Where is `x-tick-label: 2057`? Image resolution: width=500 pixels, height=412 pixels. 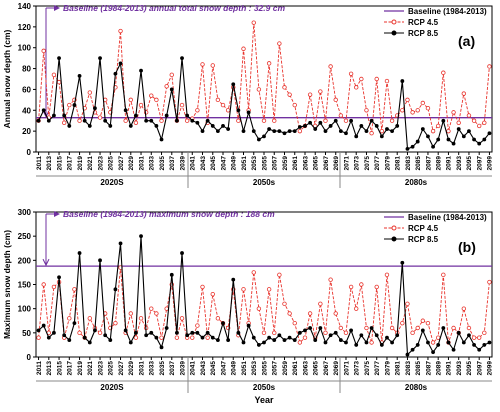
x-tick-label: 2057 is located at coordinates (275, 368).